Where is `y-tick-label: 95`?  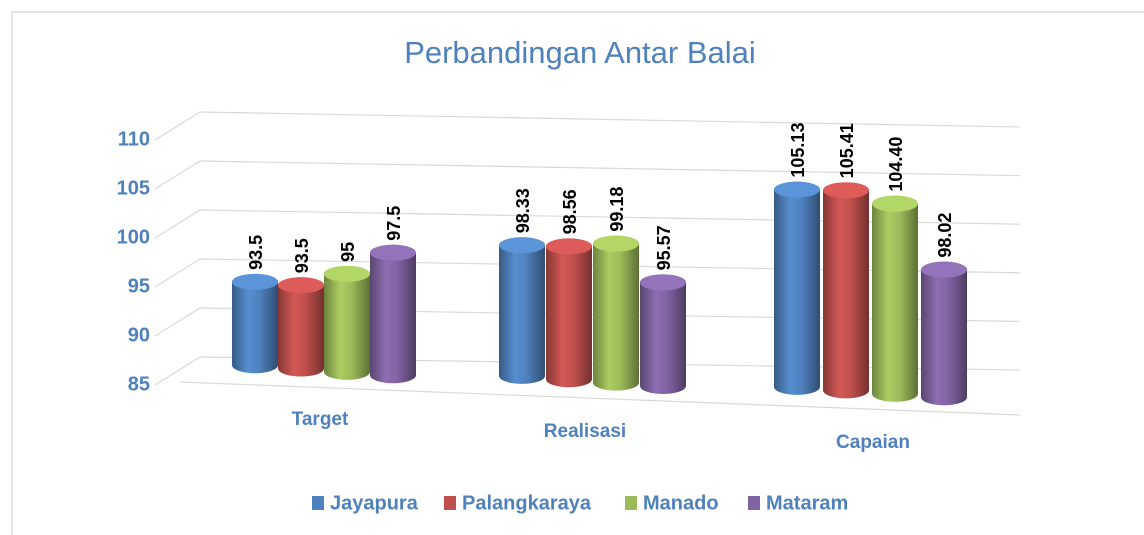
y-tick-label: 95 is located at coordinates (139, 286).